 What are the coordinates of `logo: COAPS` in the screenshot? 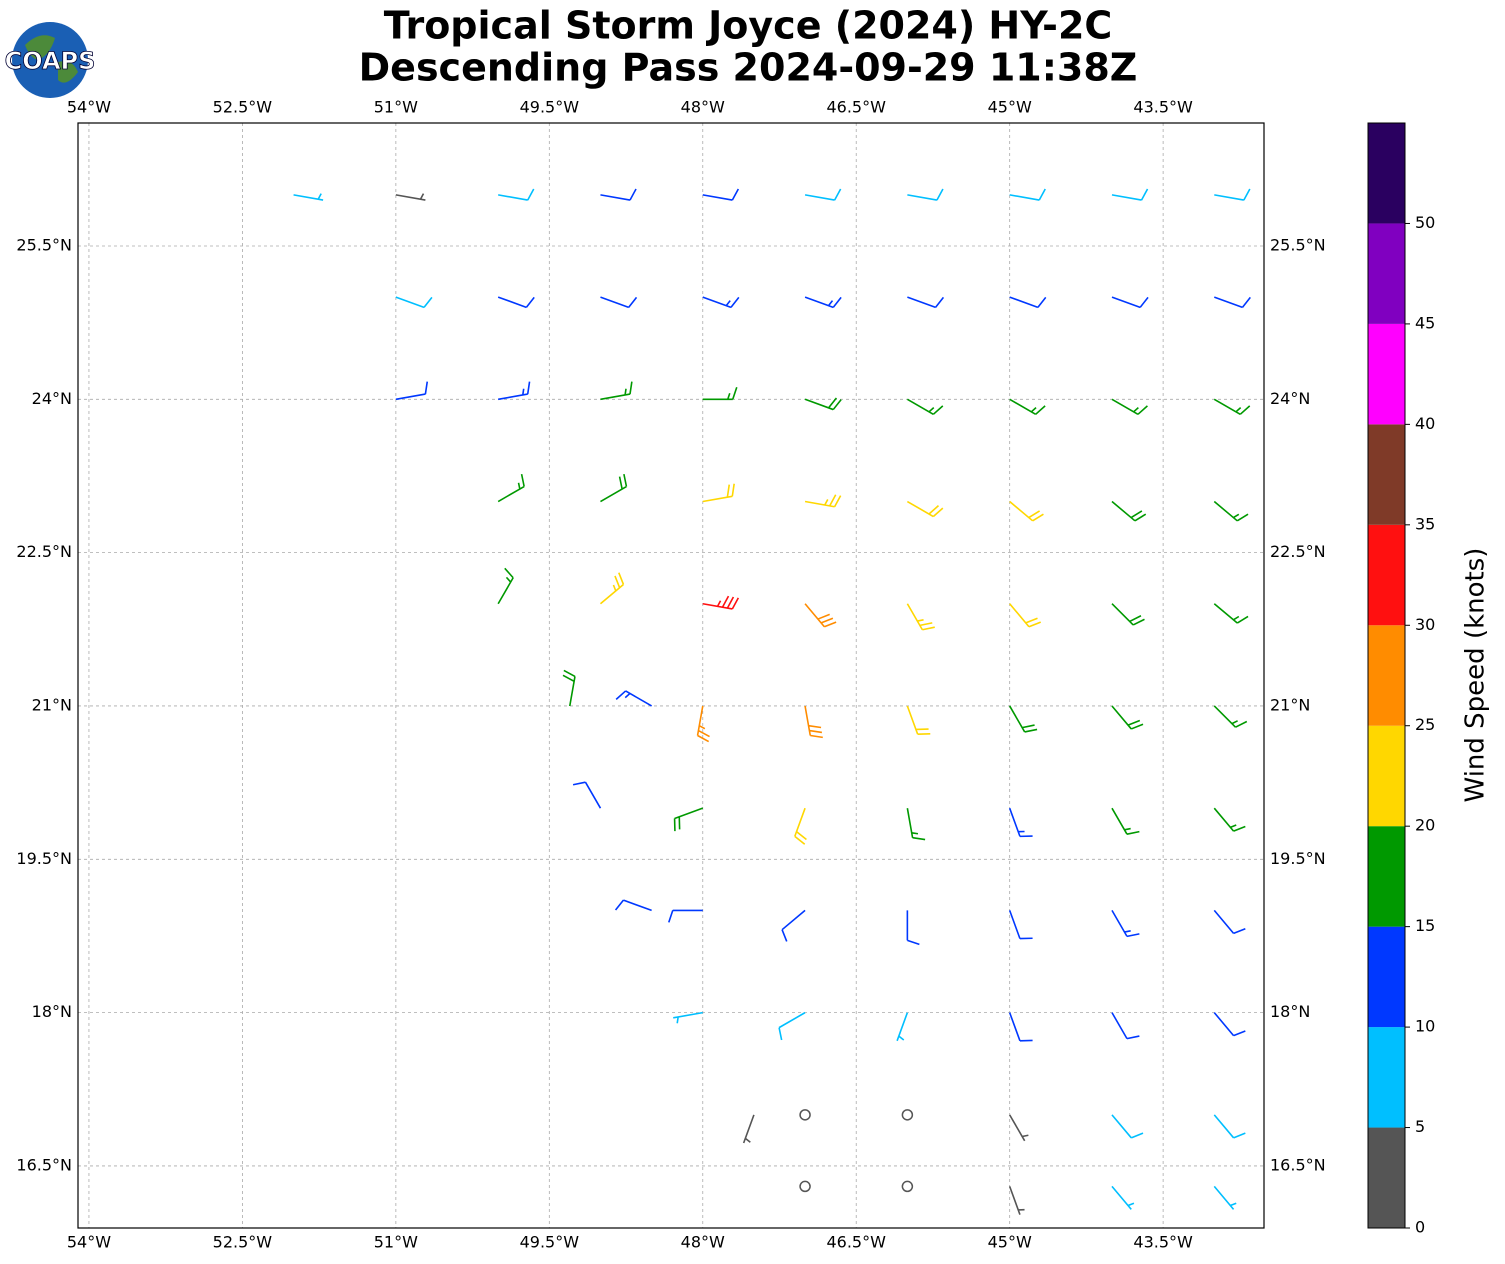 It's located at (50, 60).